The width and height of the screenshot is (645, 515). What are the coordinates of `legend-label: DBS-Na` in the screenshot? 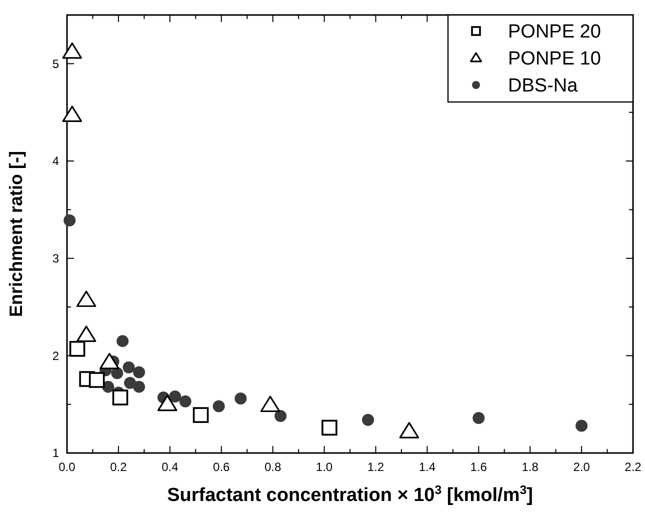 It's located at (543, 86).